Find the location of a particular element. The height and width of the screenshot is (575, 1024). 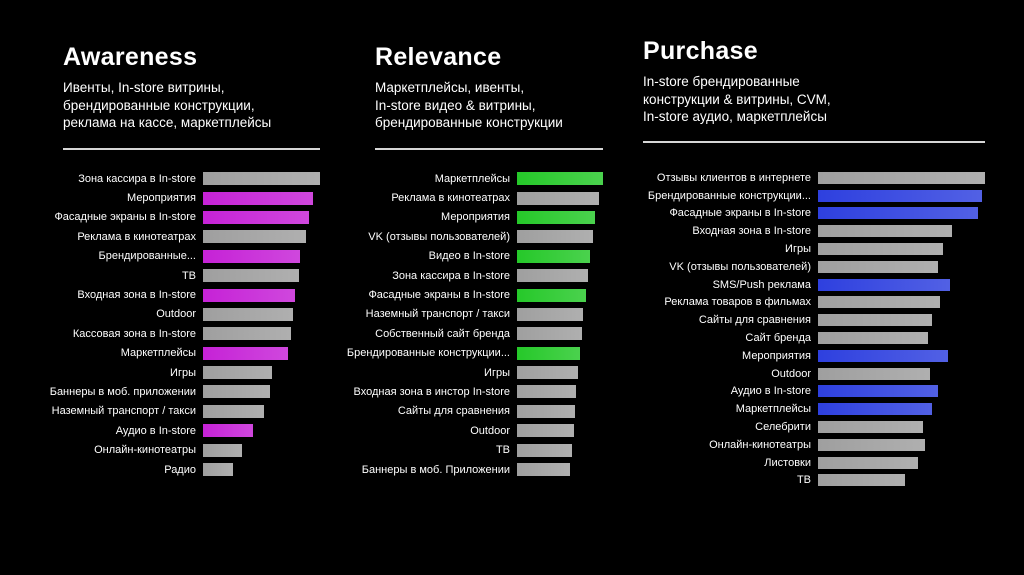

chart-row: Собственный сайт бренда is located at coordinates (489, 333).